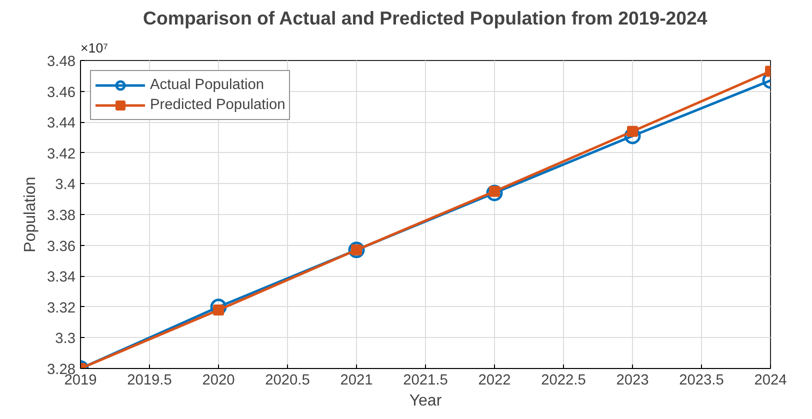 Image resolution: width=812 pixels, height=419 pixels. I want to click on x-tick-label: 2022, so click(494, 380).